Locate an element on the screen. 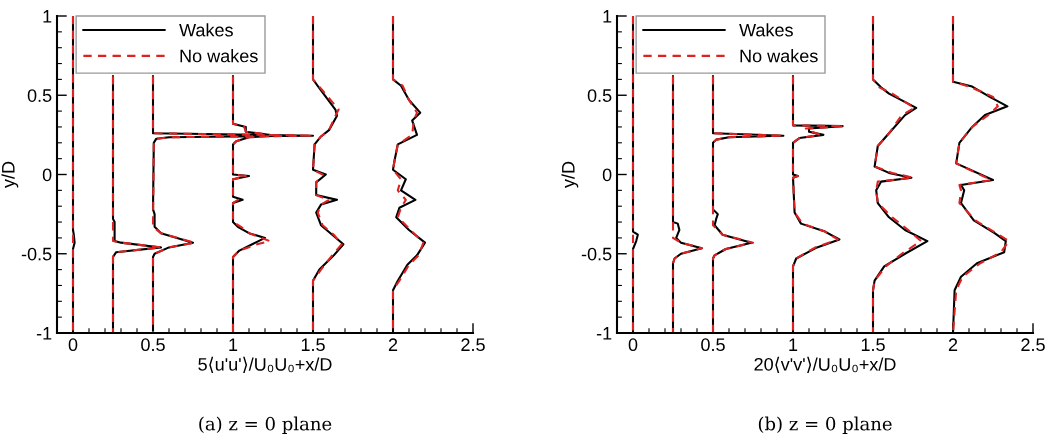 The width and height of the screenshot is (1049, 443). text: (a) z = 0 plane is located at coordinates (265, 425).